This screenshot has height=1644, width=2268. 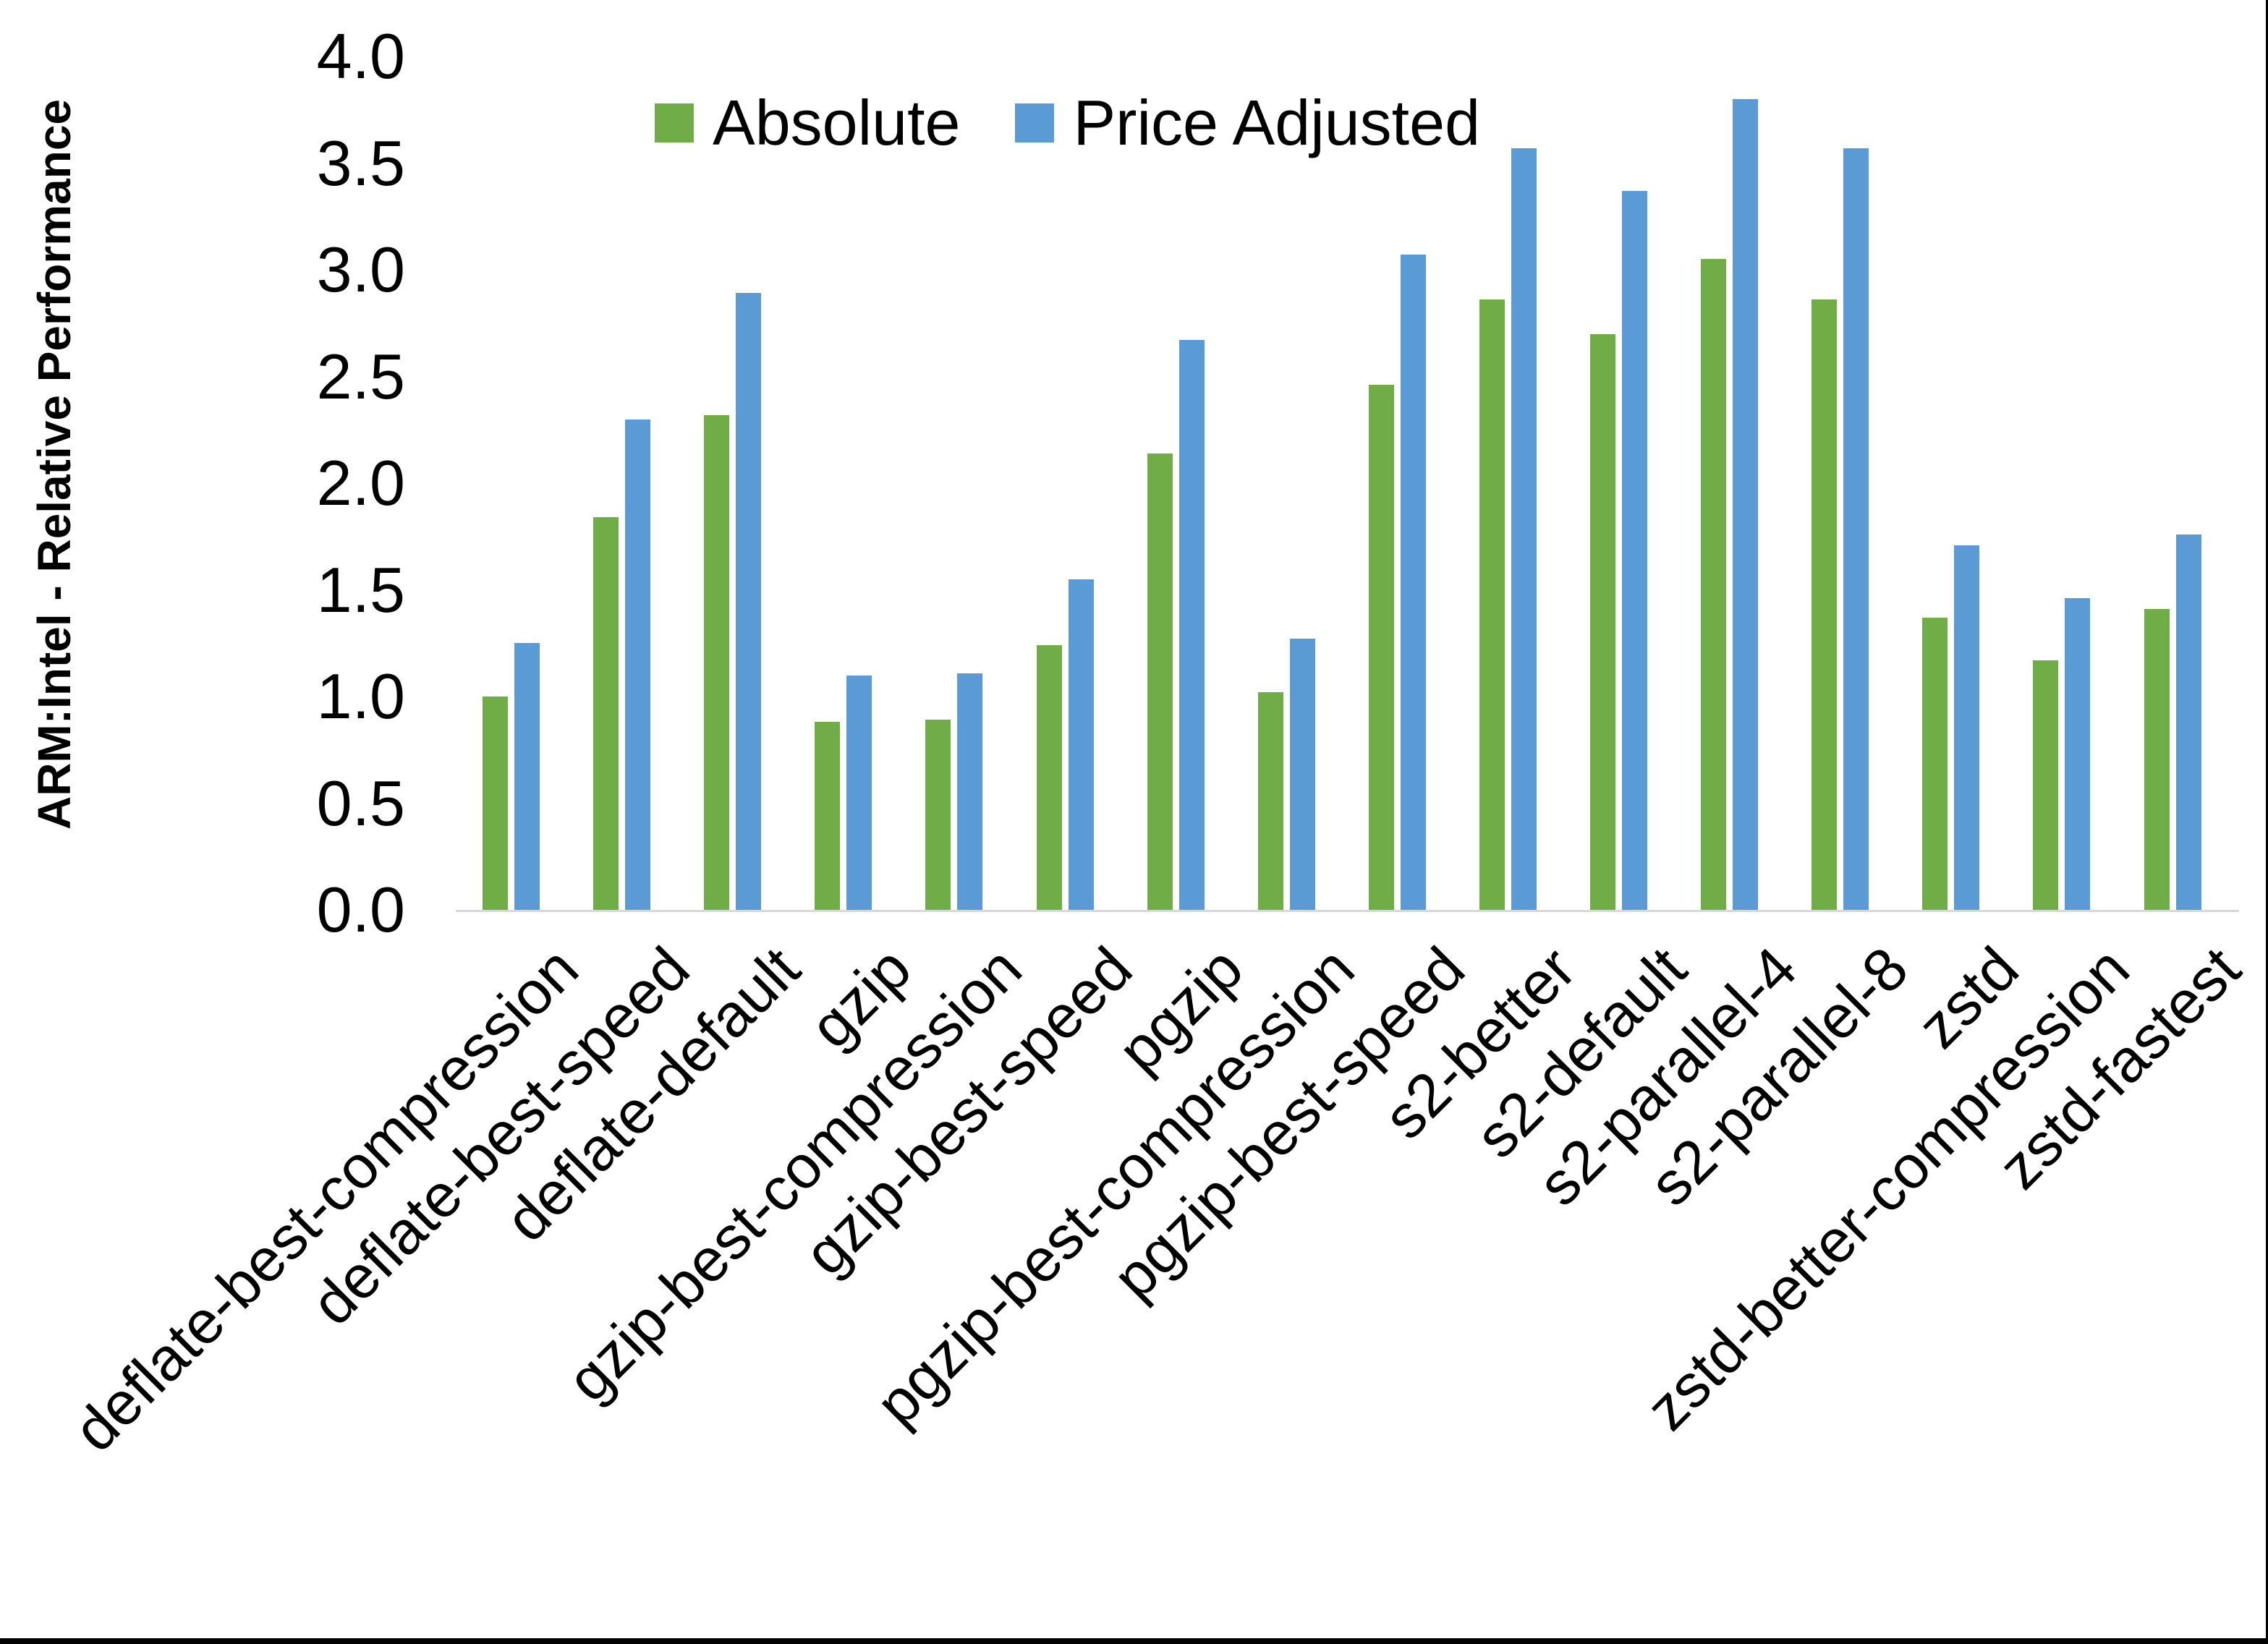 I want to click on y-tick-label: 3.5, so click(x=360, y=163).